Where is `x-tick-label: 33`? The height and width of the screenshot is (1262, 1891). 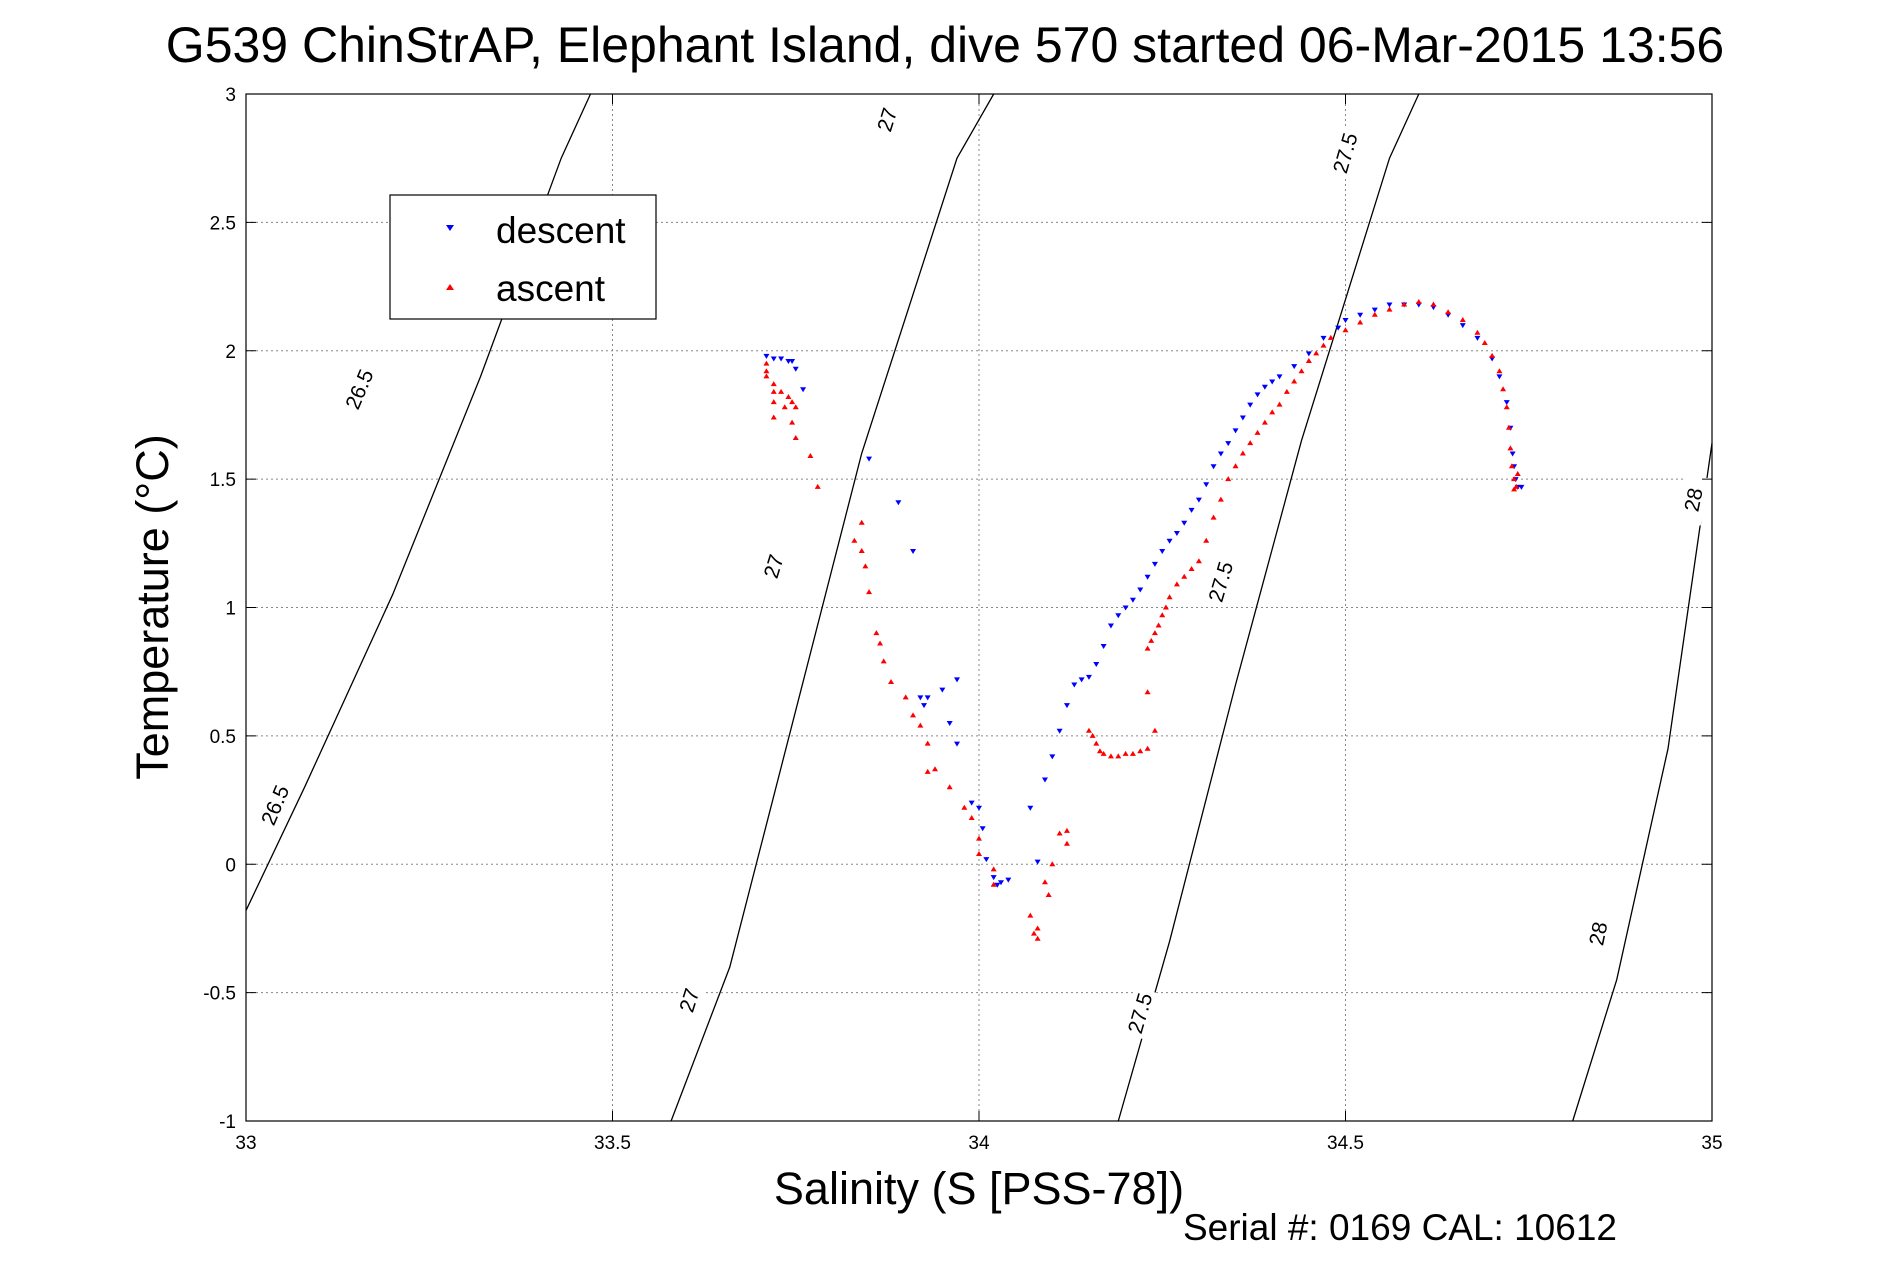
x-tick-label: 33 is located at coordinates (245, 1143).